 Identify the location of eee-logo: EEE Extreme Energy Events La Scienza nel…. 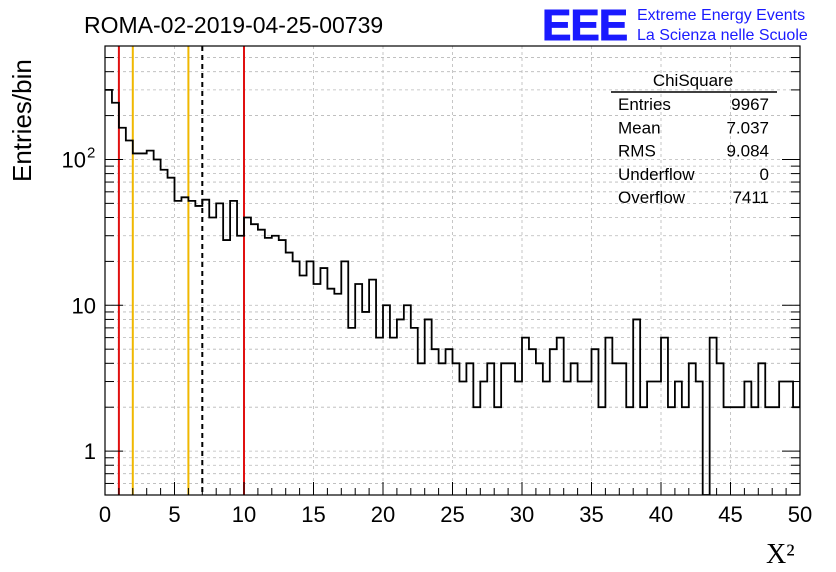
(675, 26).